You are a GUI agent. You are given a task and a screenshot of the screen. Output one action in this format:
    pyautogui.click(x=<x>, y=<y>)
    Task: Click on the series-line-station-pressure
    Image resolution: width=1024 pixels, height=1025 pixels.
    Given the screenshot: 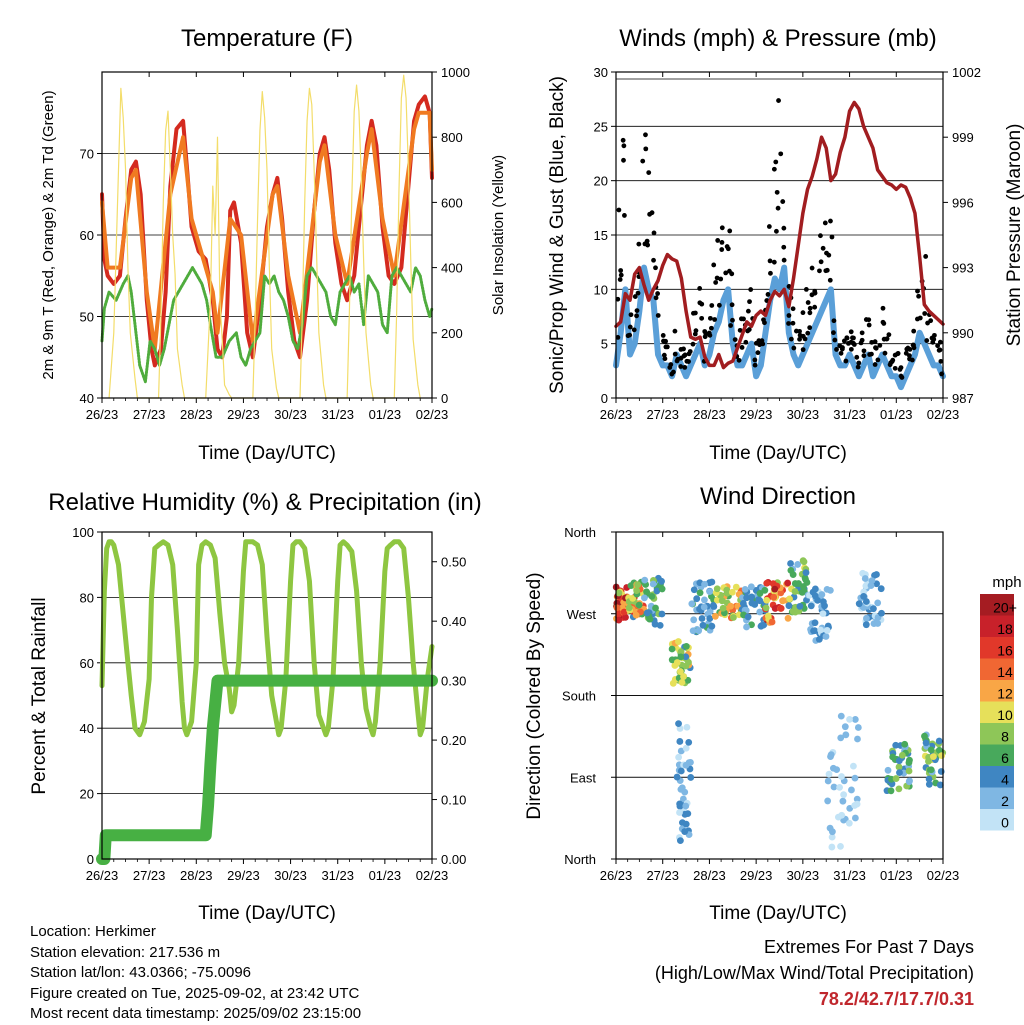 What is the action you would take?
    pyautogui.click(x=779, y=235)
    